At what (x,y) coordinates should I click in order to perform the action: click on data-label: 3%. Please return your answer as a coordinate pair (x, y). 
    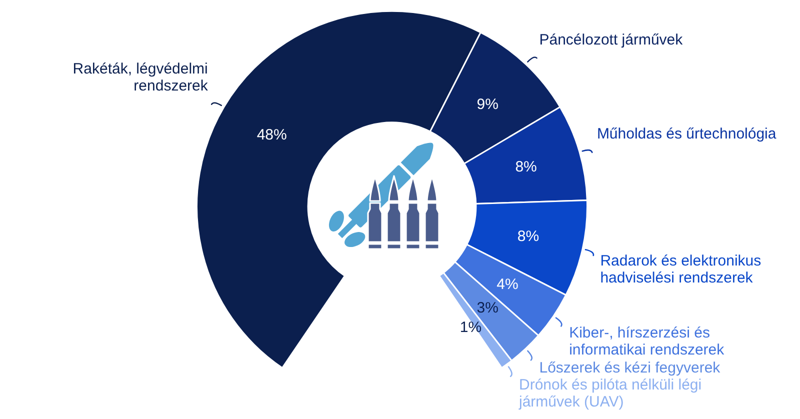
    Looking at the image, I should click on (487, 307).